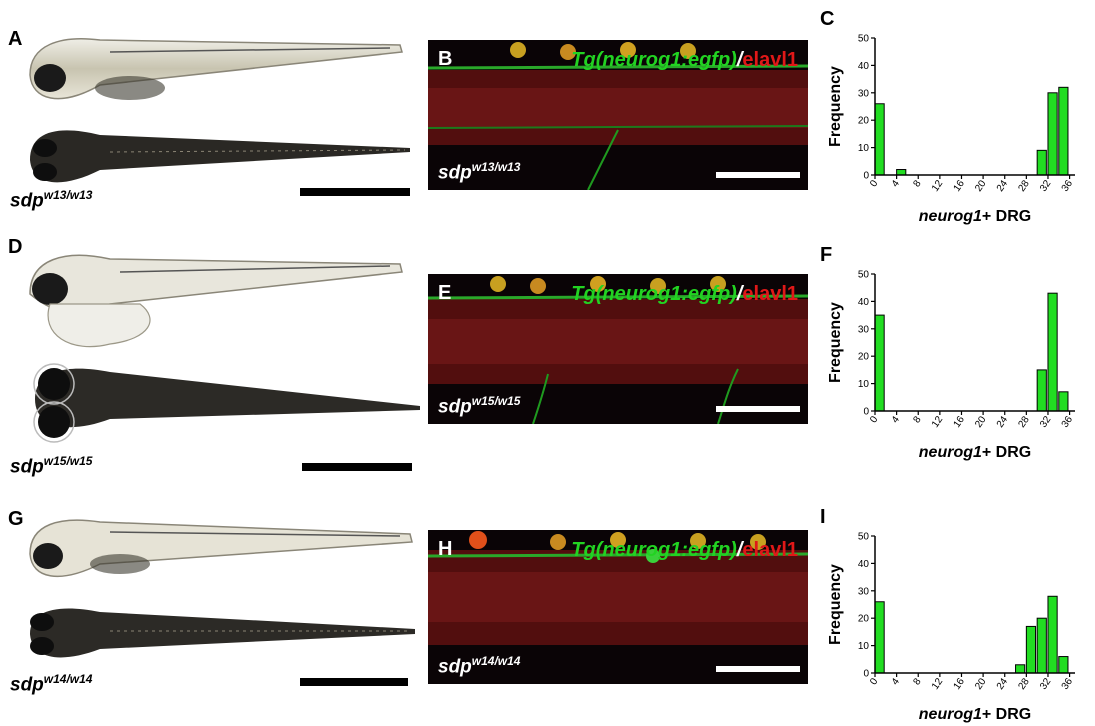  What do you see at coordinates (479, 665) in the screenshot?
I see `micrograph-genotype: sdpw14/w14` at bounding box center [479, 665].